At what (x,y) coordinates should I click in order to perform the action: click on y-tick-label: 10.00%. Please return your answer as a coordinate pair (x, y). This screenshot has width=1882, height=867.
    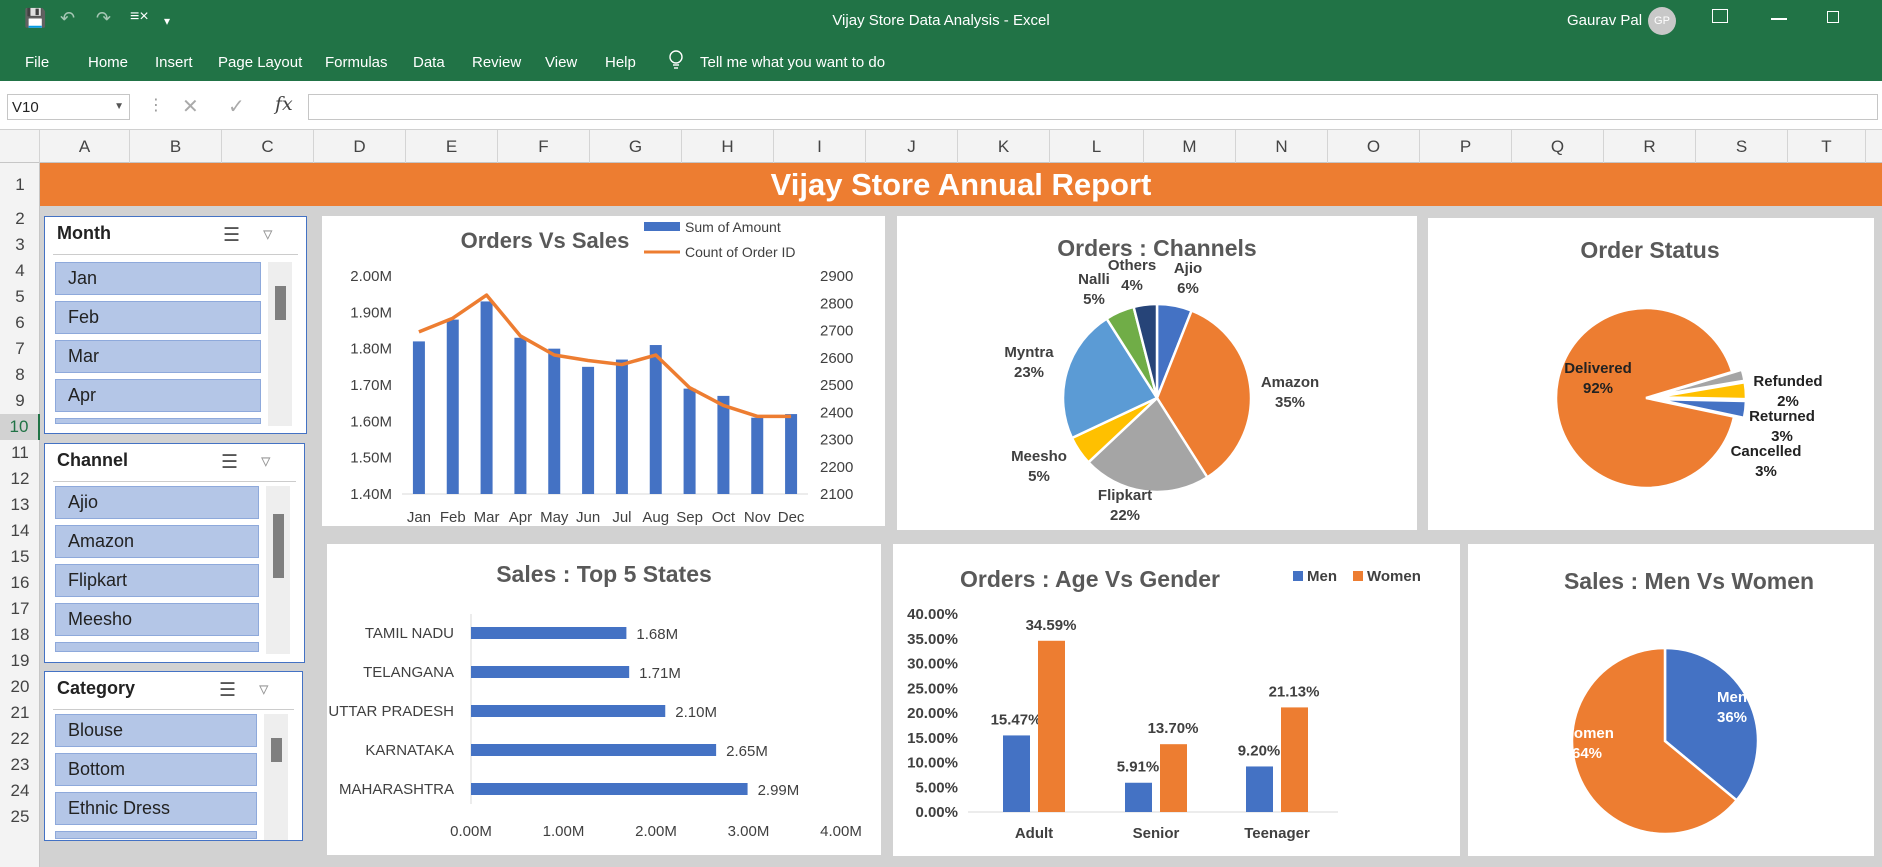
    Looking at the image, I should click on (932, 763).